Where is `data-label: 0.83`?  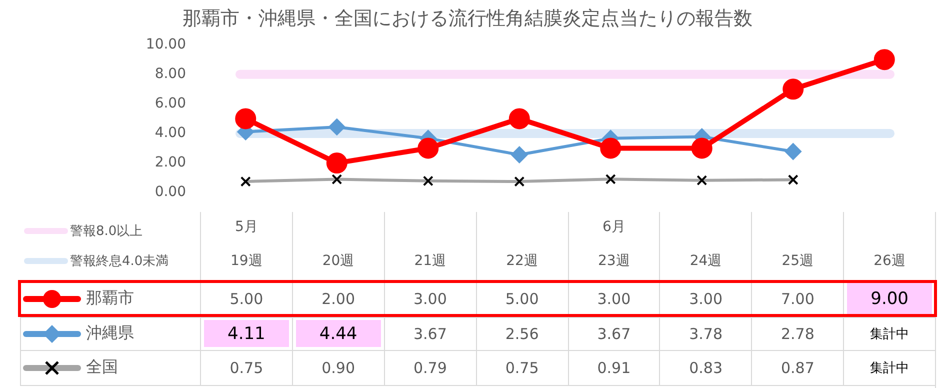 data-label: 0.83 is located at coordinates (706, 367).